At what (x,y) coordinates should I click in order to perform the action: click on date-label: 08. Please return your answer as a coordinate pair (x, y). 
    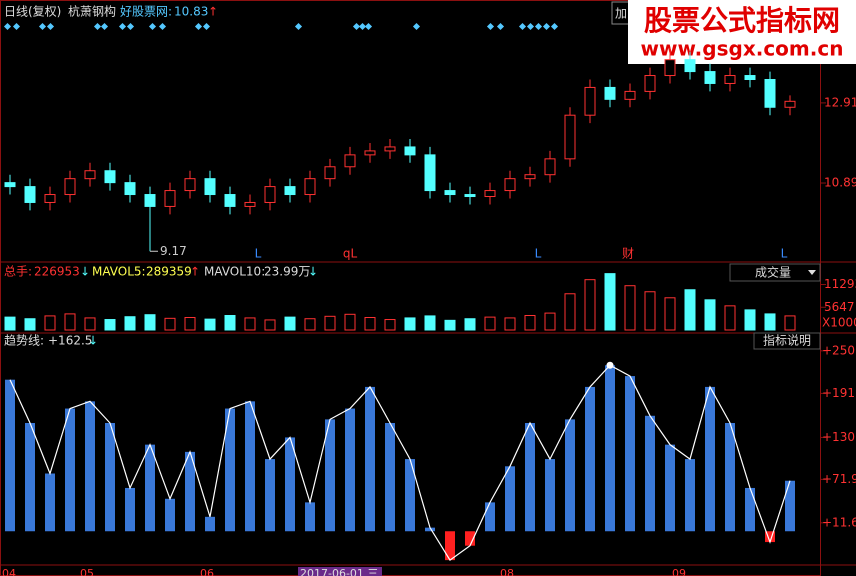
    Looking at the image, I should click on (507, 571).